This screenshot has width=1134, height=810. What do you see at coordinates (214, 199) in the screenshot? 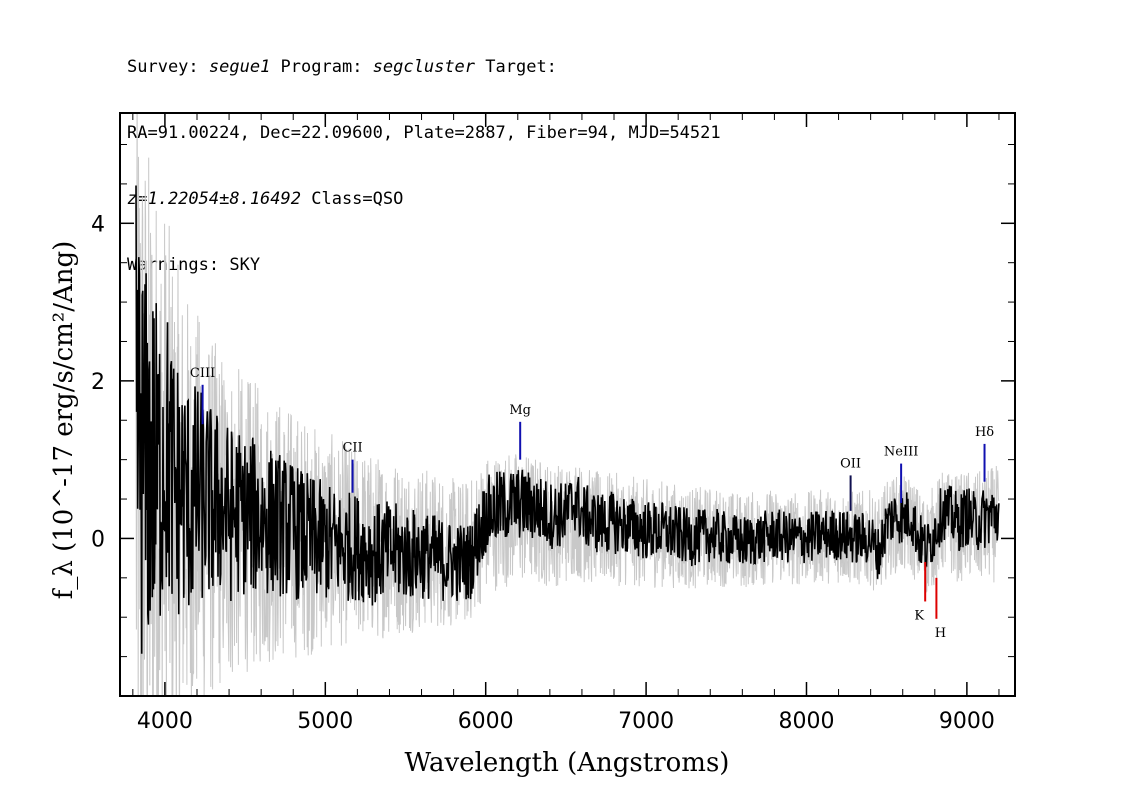
I see `redshift-value: z=1.22054±8.16492` at bounding box center [214, 199].